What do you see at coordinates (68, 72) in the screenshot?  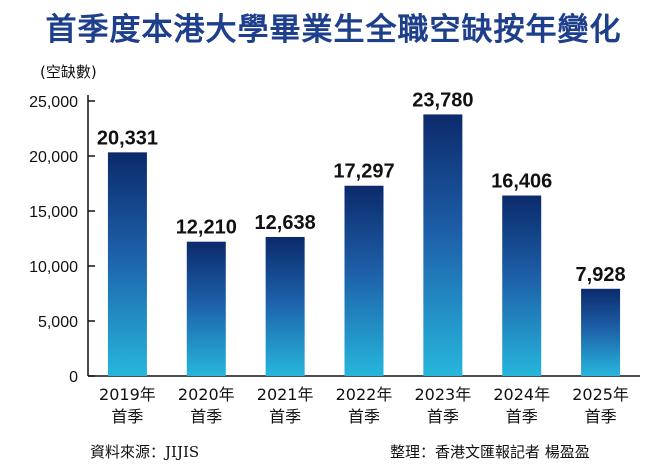 I see `y-axis-label: (空缺數)` at bounding box center [68, 72].